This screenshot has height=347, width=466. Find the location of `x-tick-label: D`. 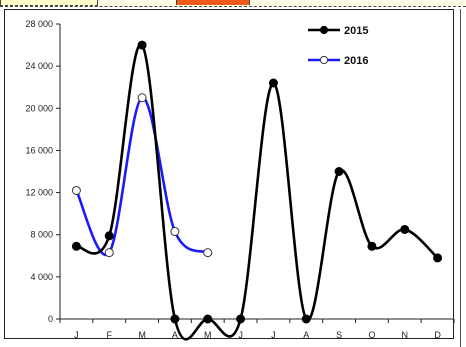

x-tick-label: D is located at coordinates (437, 335).